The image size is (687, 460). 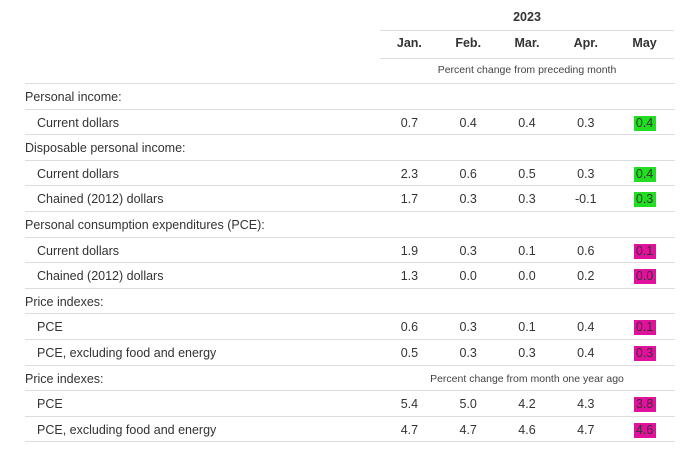 What do you see at coordinates (350, 302) in the screenshot?
I see `category-row: Price indexes:` at bounding box center [350, 302].